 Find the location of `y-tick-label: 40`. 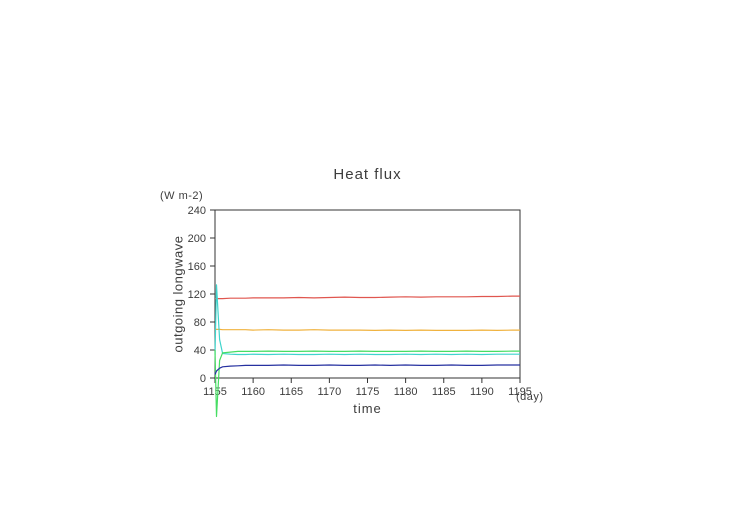

y-tick-label: 40 is located at coordinates (200, 351).